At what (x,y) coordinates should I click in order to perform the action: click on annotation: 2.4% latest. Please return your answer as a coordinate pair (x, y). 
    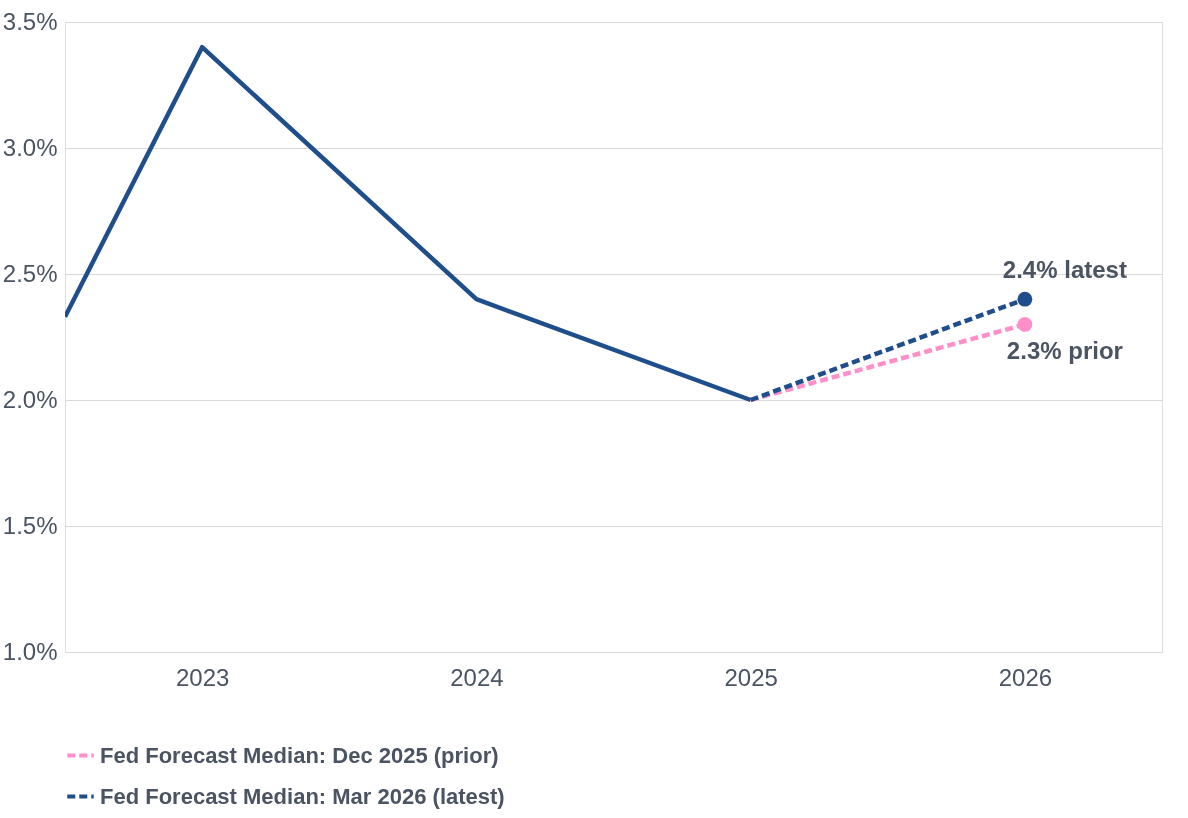
    Looking at the image, I should click on (1064, 270).